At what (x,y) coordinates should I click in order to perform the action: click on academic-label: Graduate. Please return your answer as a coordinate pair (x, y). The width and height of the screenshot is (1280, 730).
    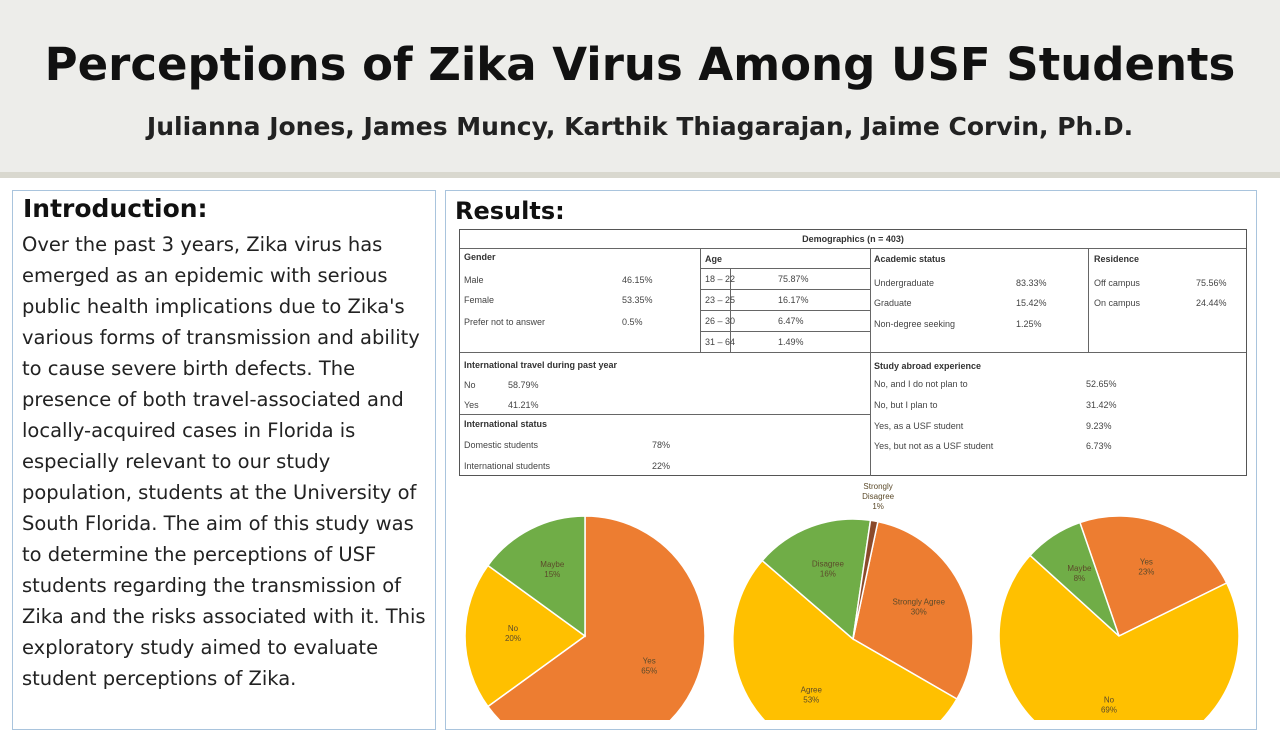
    Looking at the image, I should click on (893, 303).